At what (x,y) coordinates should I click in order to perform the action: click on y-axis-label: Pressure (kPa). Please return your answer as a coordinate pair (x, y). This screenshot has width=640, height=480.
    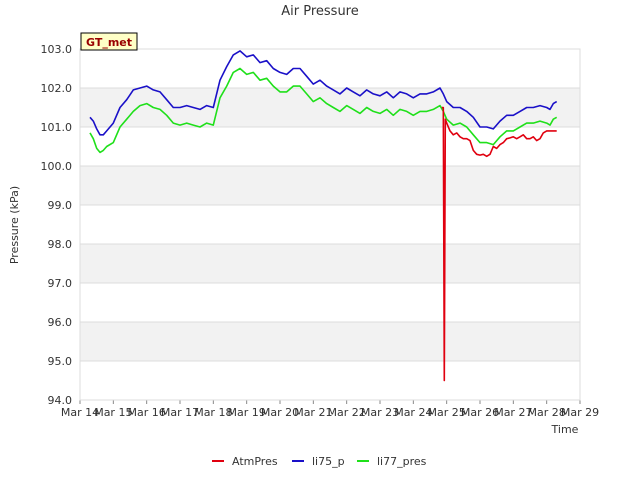
    Looking at the image, I should click on (14, 225).